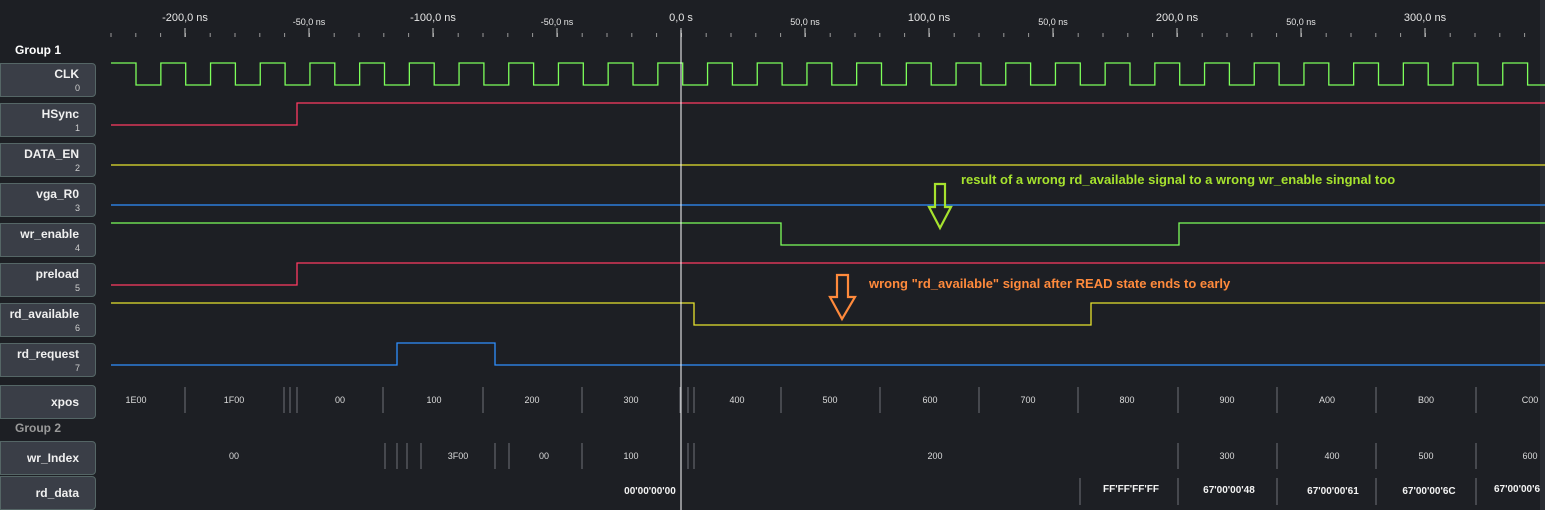  I want to click on signal-index: 6, so click(77, 328).